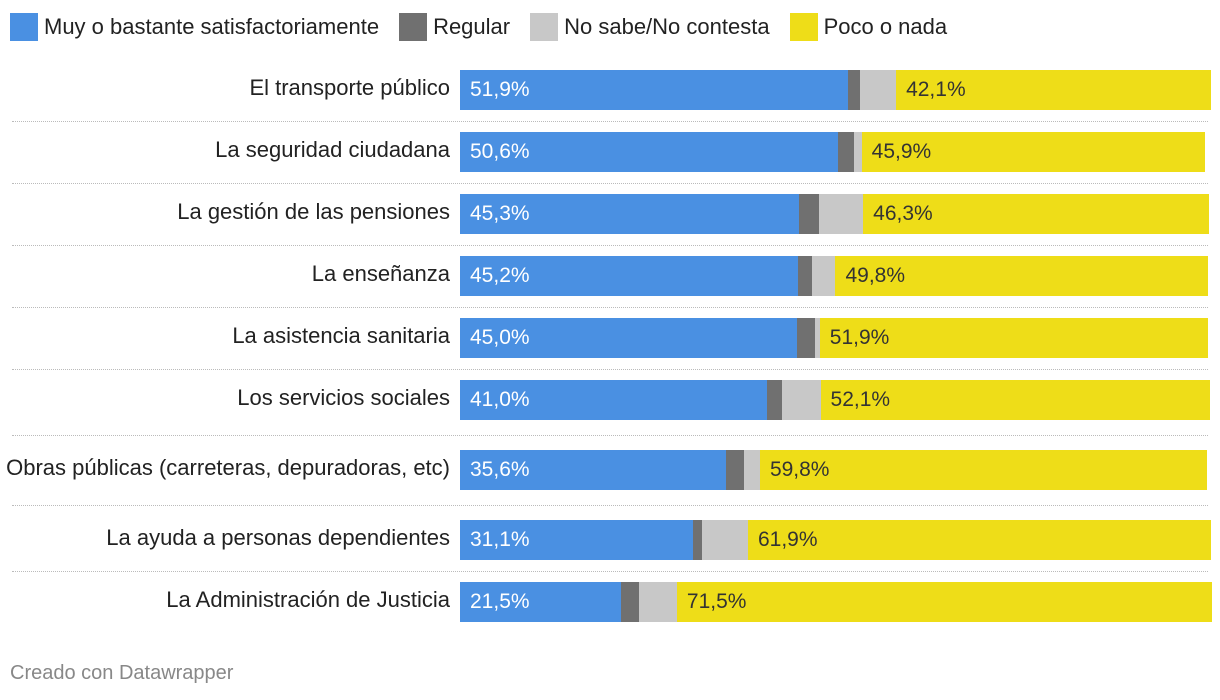  What do you see at coordinates (500, 337) in the screenshot?
I see `value-label-satisfactorio: 45,0%` at bounding box center [500, 337].